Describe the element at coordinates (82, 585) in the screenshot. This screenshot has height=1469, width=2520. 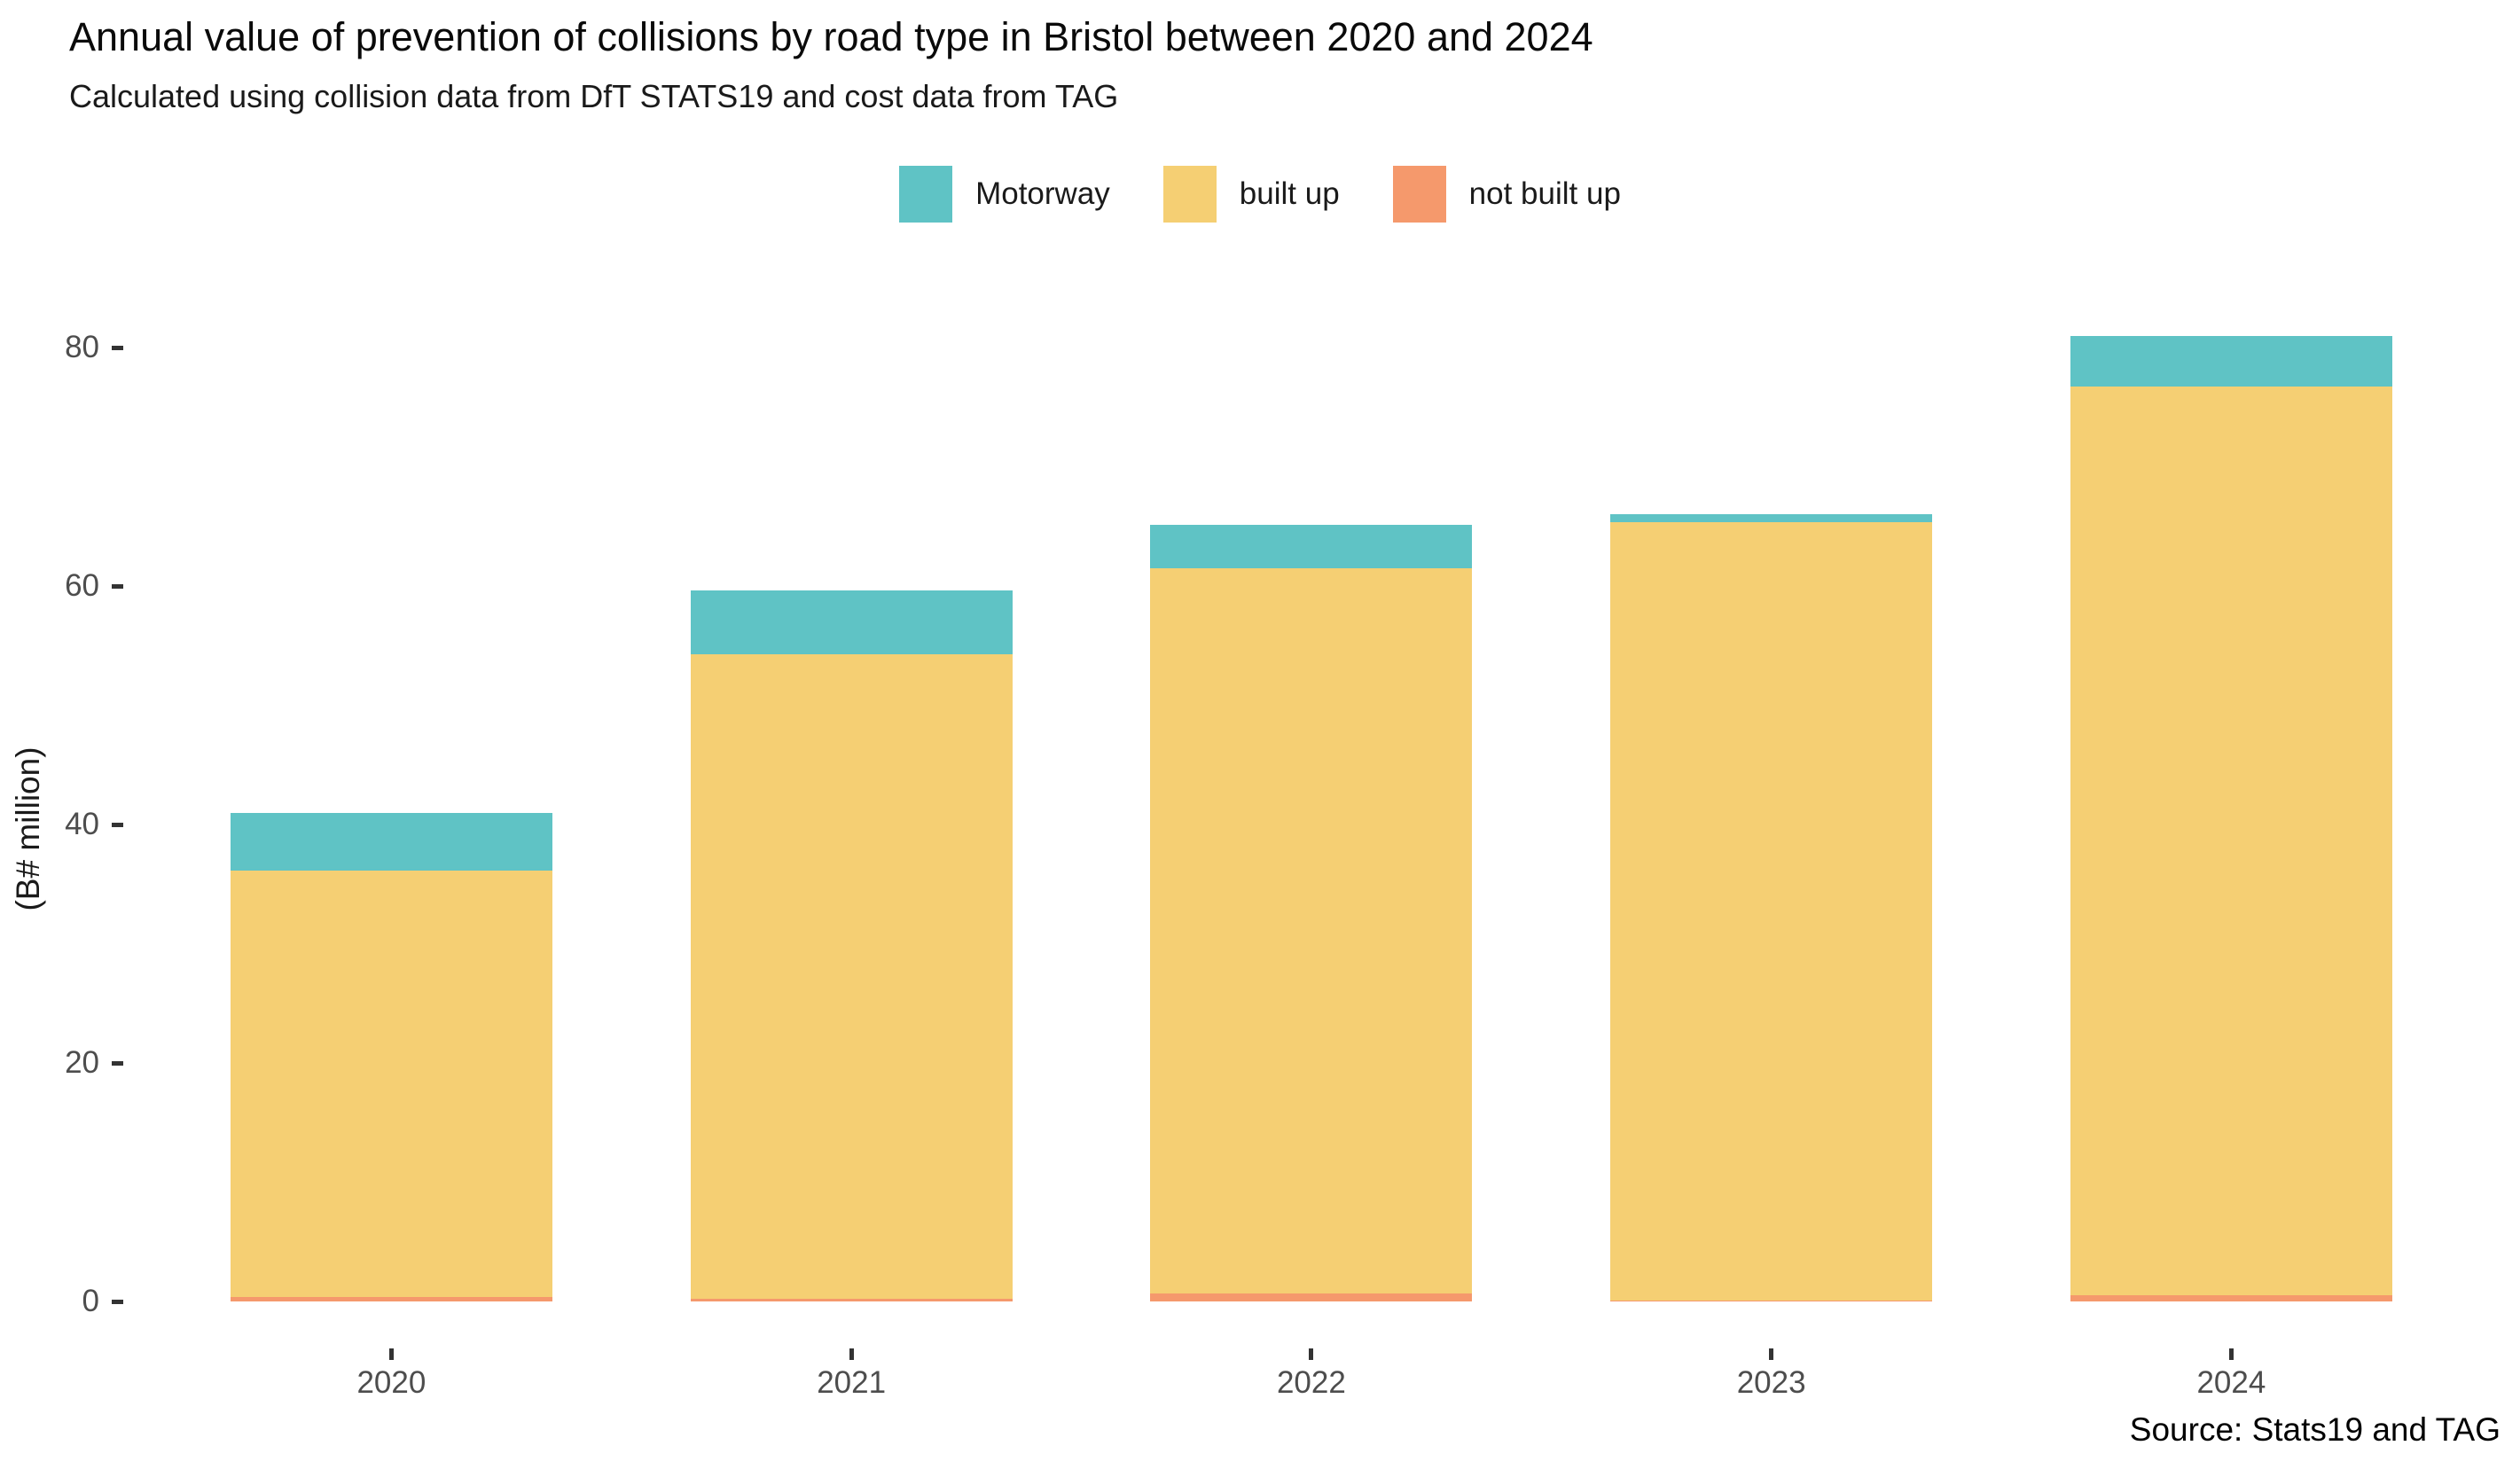
I see `y-axis-tick-label: 60` at that location.